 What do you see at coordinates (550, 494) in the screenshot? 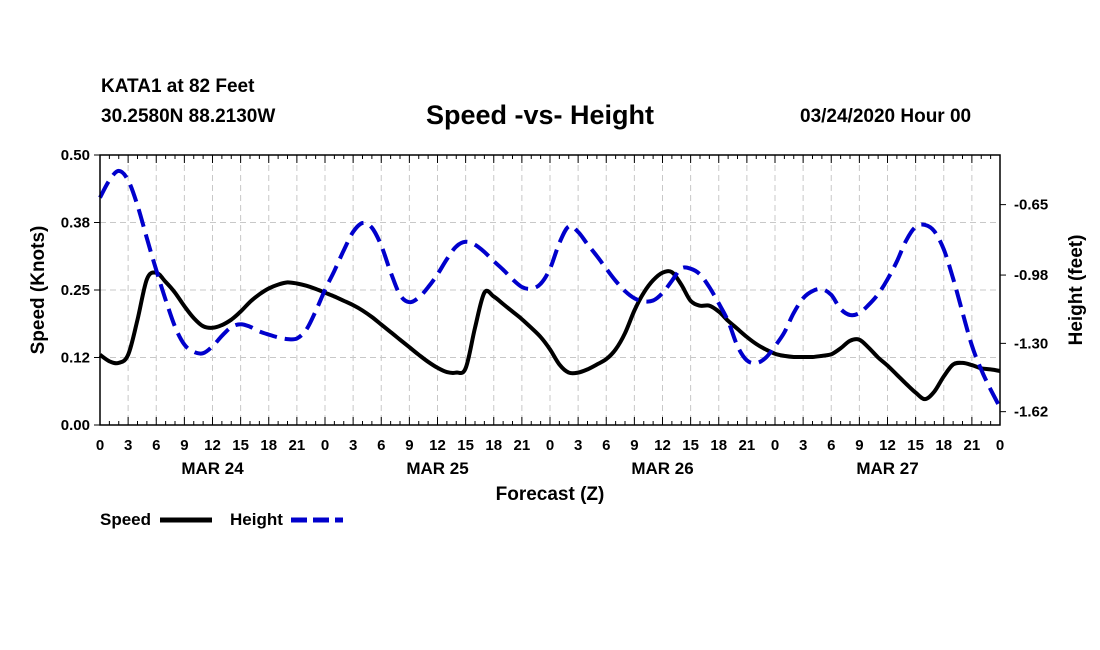
I see `x-axis-title: Forecast (Z)` at bounding box center [550, 494].